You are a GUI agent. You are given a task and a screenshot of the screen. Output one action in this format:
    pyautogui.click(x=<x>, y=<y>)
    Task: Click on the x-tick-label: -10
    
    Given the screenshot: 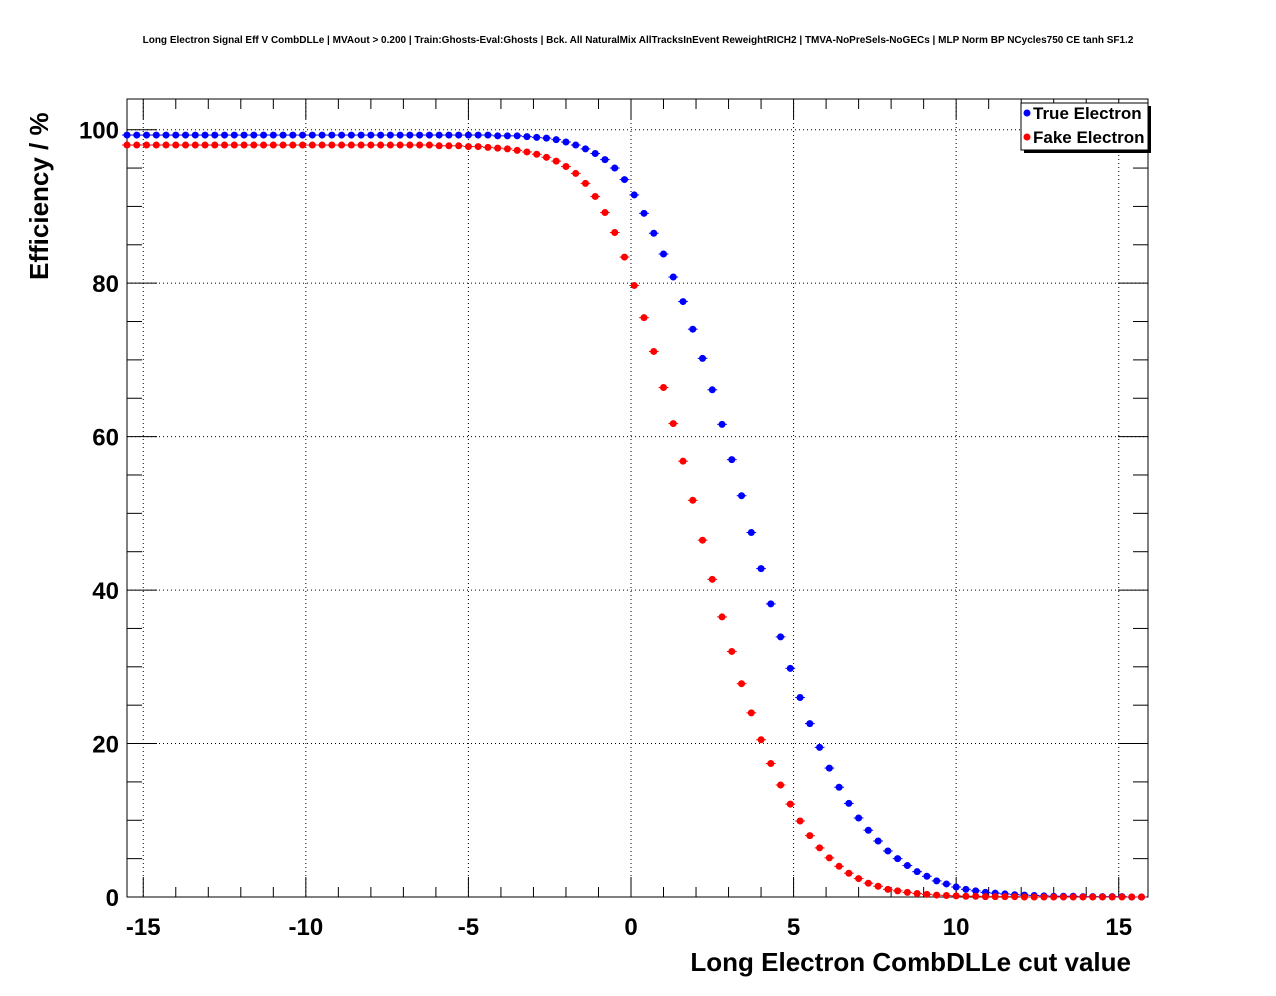 What is the action you would take?
    pyautogui.click(x=305, y=927)
    